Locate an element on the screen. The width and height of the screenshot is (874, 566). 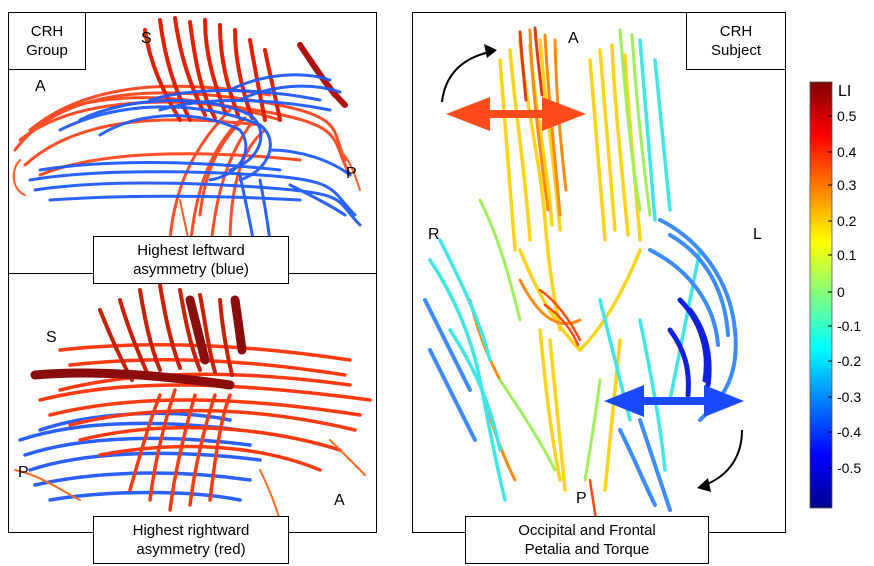
rightward-caption-line1: Highest rightward is located at coordinates (191, 530).